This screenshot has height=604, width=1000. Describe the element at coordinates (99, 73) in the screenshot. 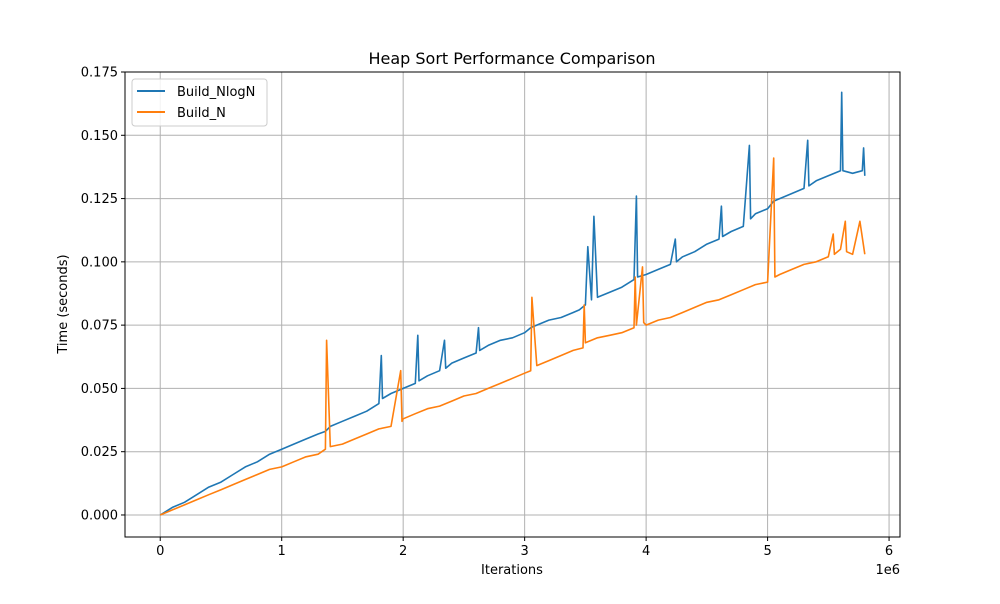

I see `y-tick-label: 0.175` at that location.